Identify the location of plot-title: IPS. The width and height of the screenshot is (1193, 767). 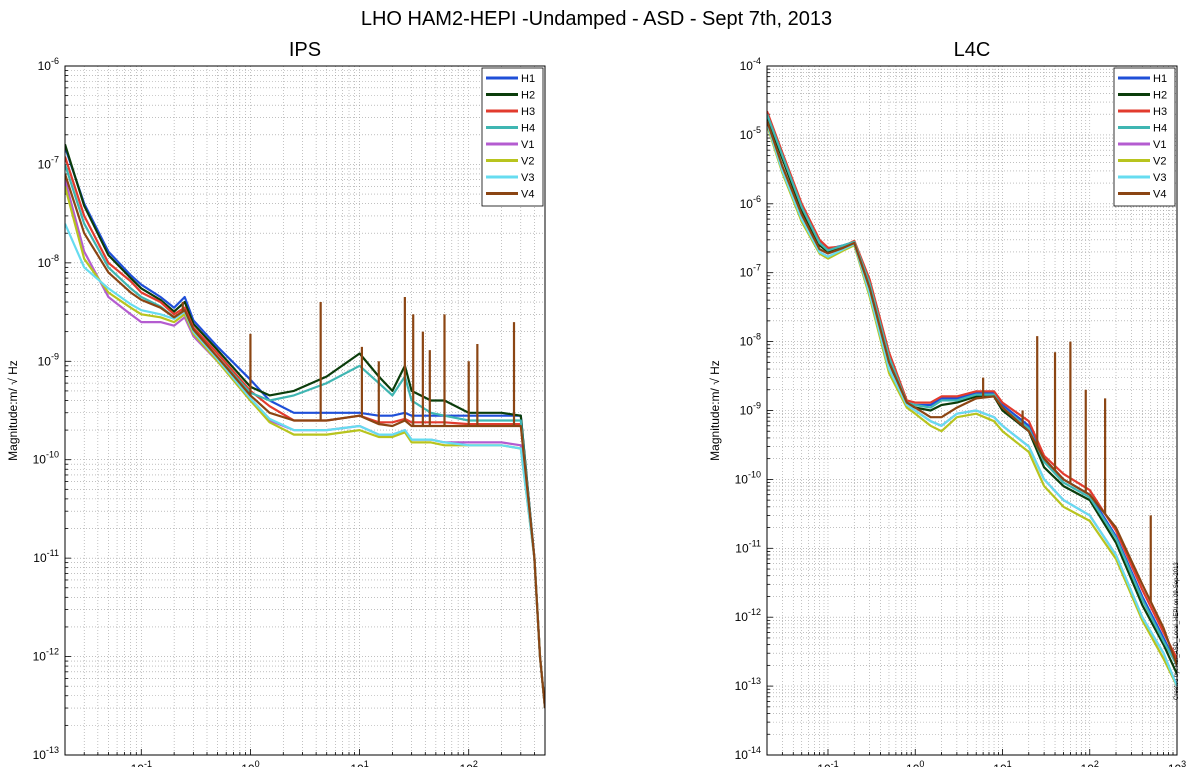
(305, 50).